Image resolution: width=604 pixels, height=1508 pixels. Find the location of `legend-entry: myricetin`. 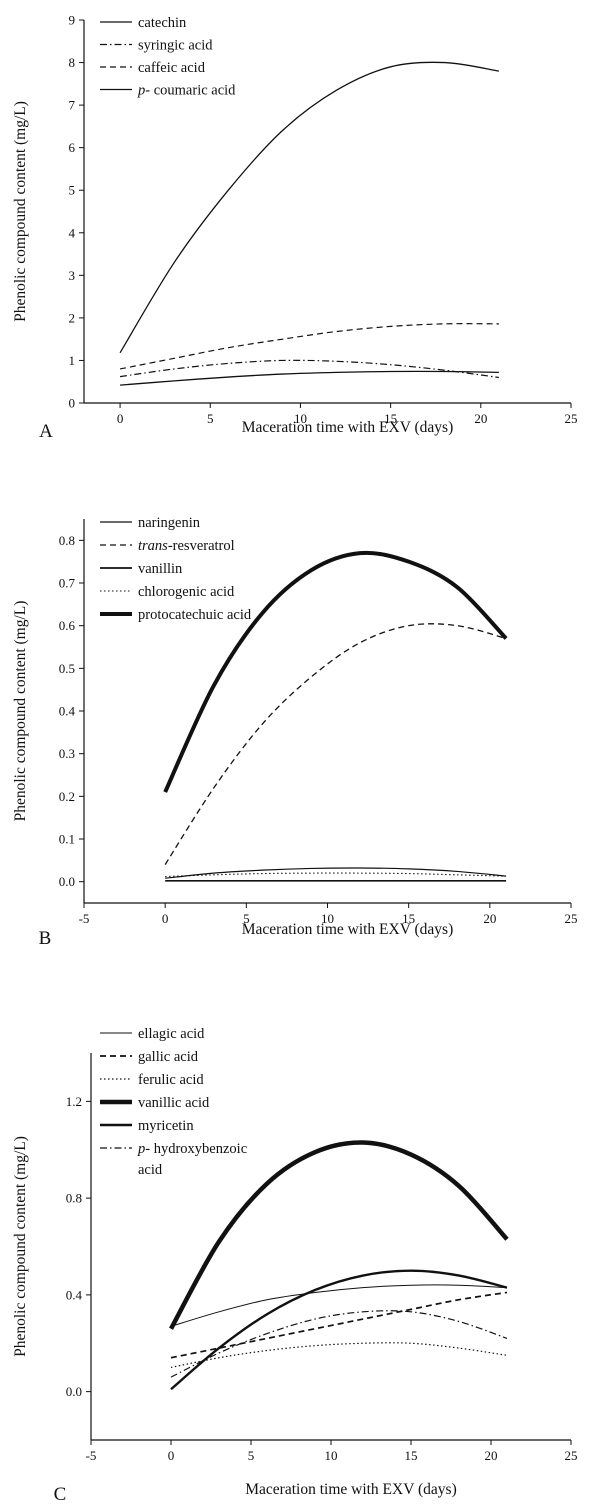

legend-entry: myricetin is located at coordinates (166, 1126).